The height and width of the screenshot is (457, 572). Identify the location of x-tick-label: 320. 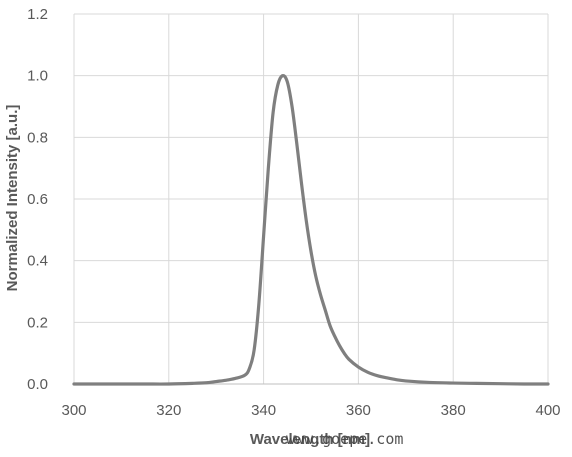
(168, 410).